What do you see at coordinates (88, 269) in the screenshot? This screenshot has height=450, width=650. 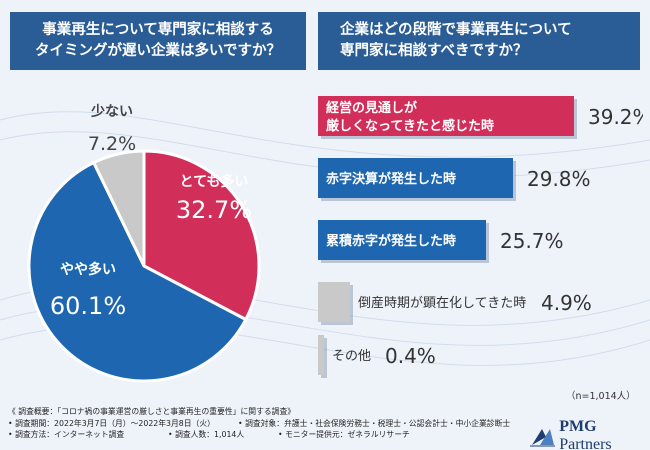 I see `pie-label-2: やや多い` at bounding box center [88, 269].